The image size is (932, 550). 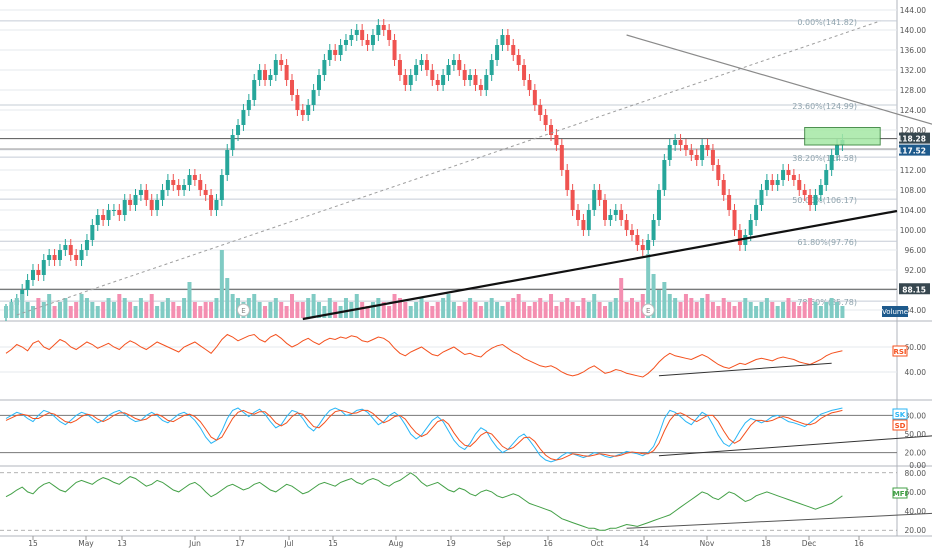 What do you see at coordinates (86, 543) in the screenshot?
I see `x-axis-tick: May` at bounding box center [86, 543].